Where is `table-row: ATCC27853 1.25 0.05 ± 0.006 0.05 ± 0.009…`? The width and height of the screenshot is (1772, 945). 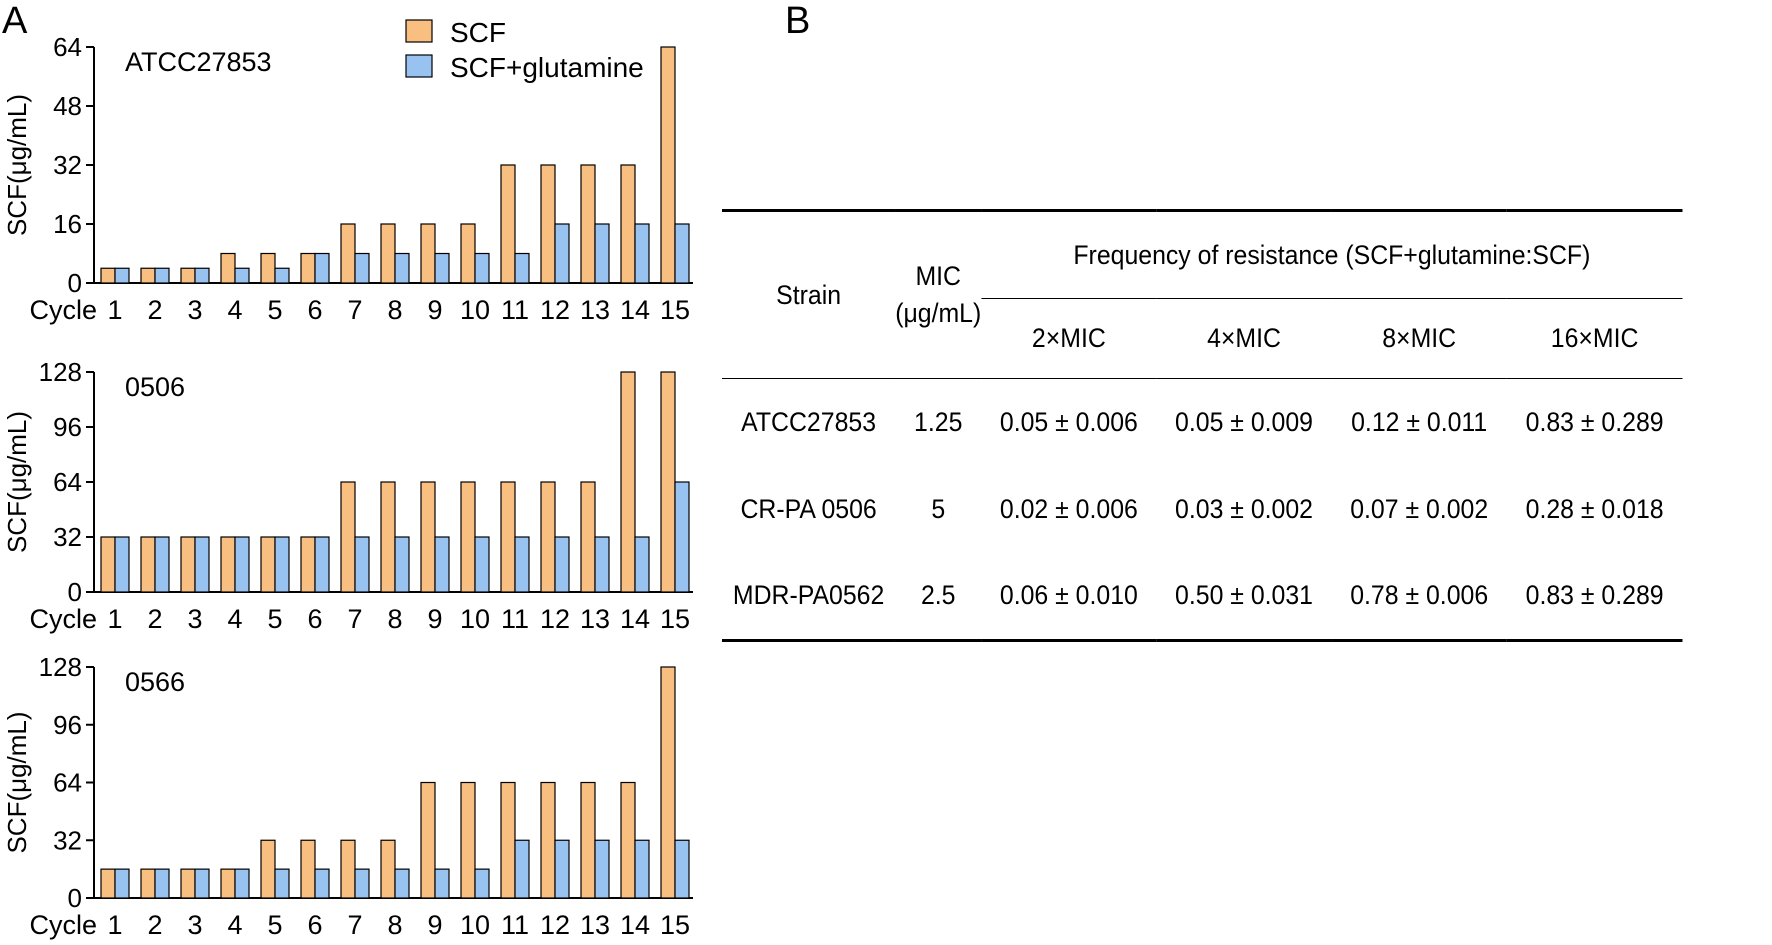 table-row: ATCC27853 1.25 0.05 ± 0.006 0.05 ± 0.009… is located at coordinates (1202, 422).